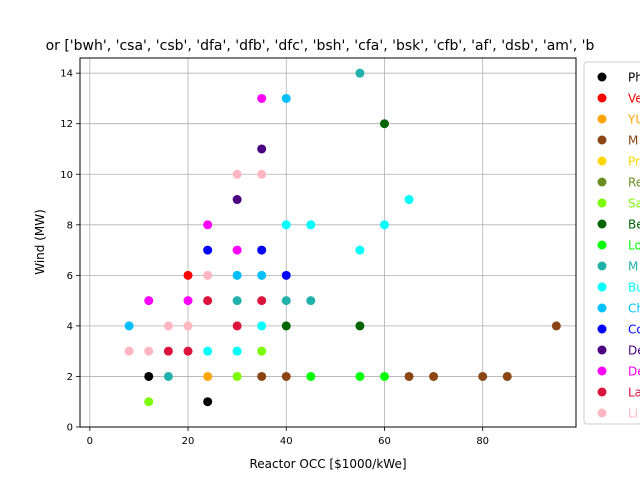 Image resolution: width=640 pixels, height=480 pixels. What do you see at coordinates (66, 175) in the screenshot?
I see `y-tick-label: 10` at bounding box center [66, 175].